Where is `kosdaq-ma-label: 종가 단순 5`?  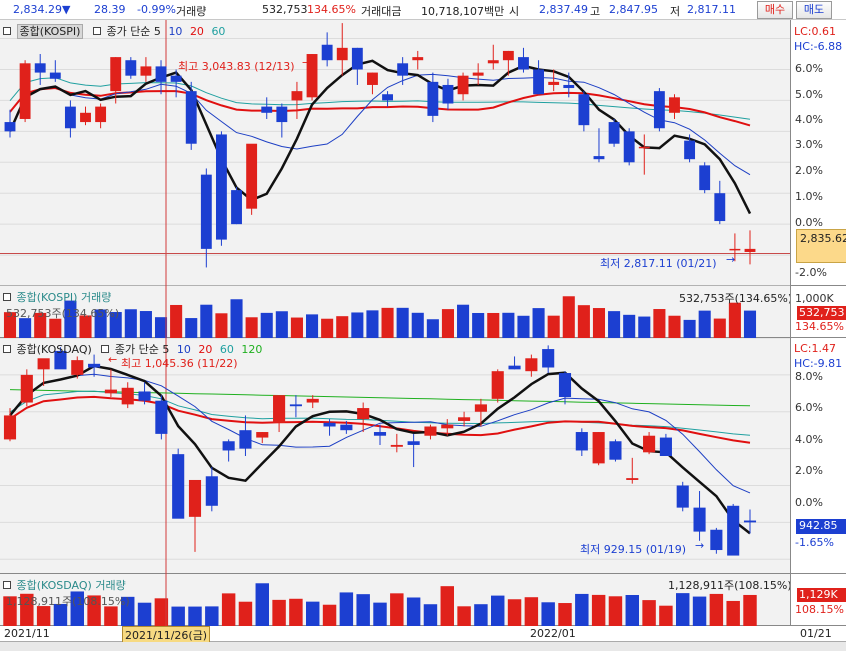 kosdaq-ma-label: 종가 단순 5 is located at coordinates (142, 349).